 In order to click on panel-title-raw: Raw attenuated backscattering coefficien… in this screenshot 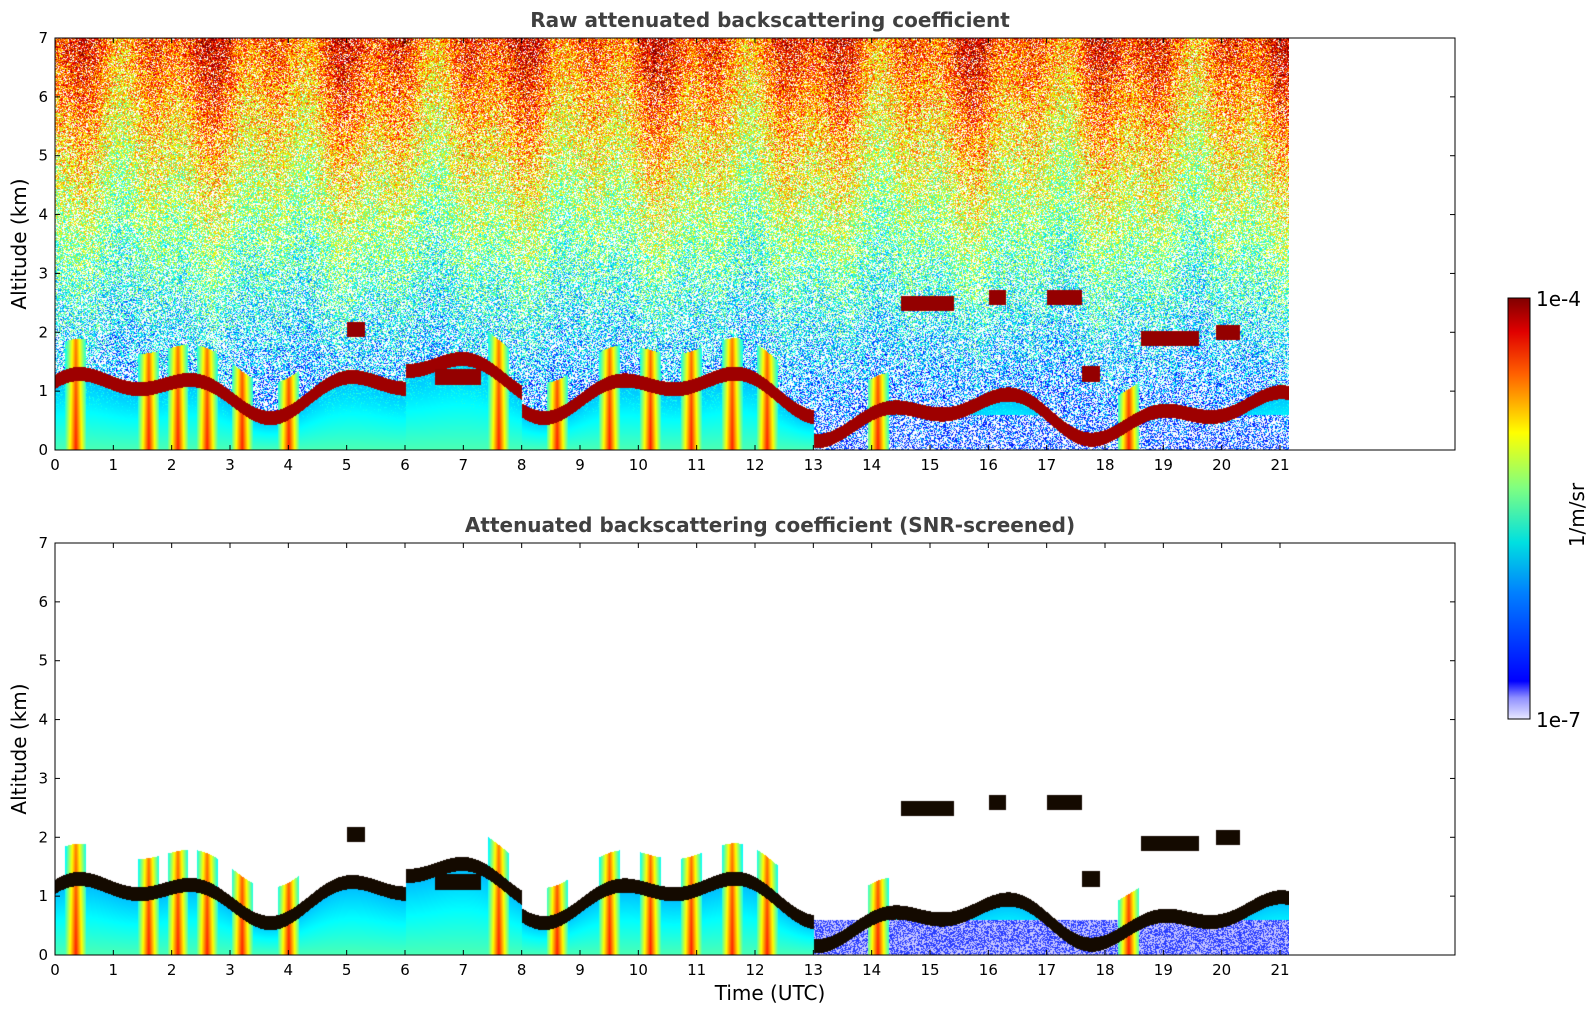, I will do `click(770, 20)`.